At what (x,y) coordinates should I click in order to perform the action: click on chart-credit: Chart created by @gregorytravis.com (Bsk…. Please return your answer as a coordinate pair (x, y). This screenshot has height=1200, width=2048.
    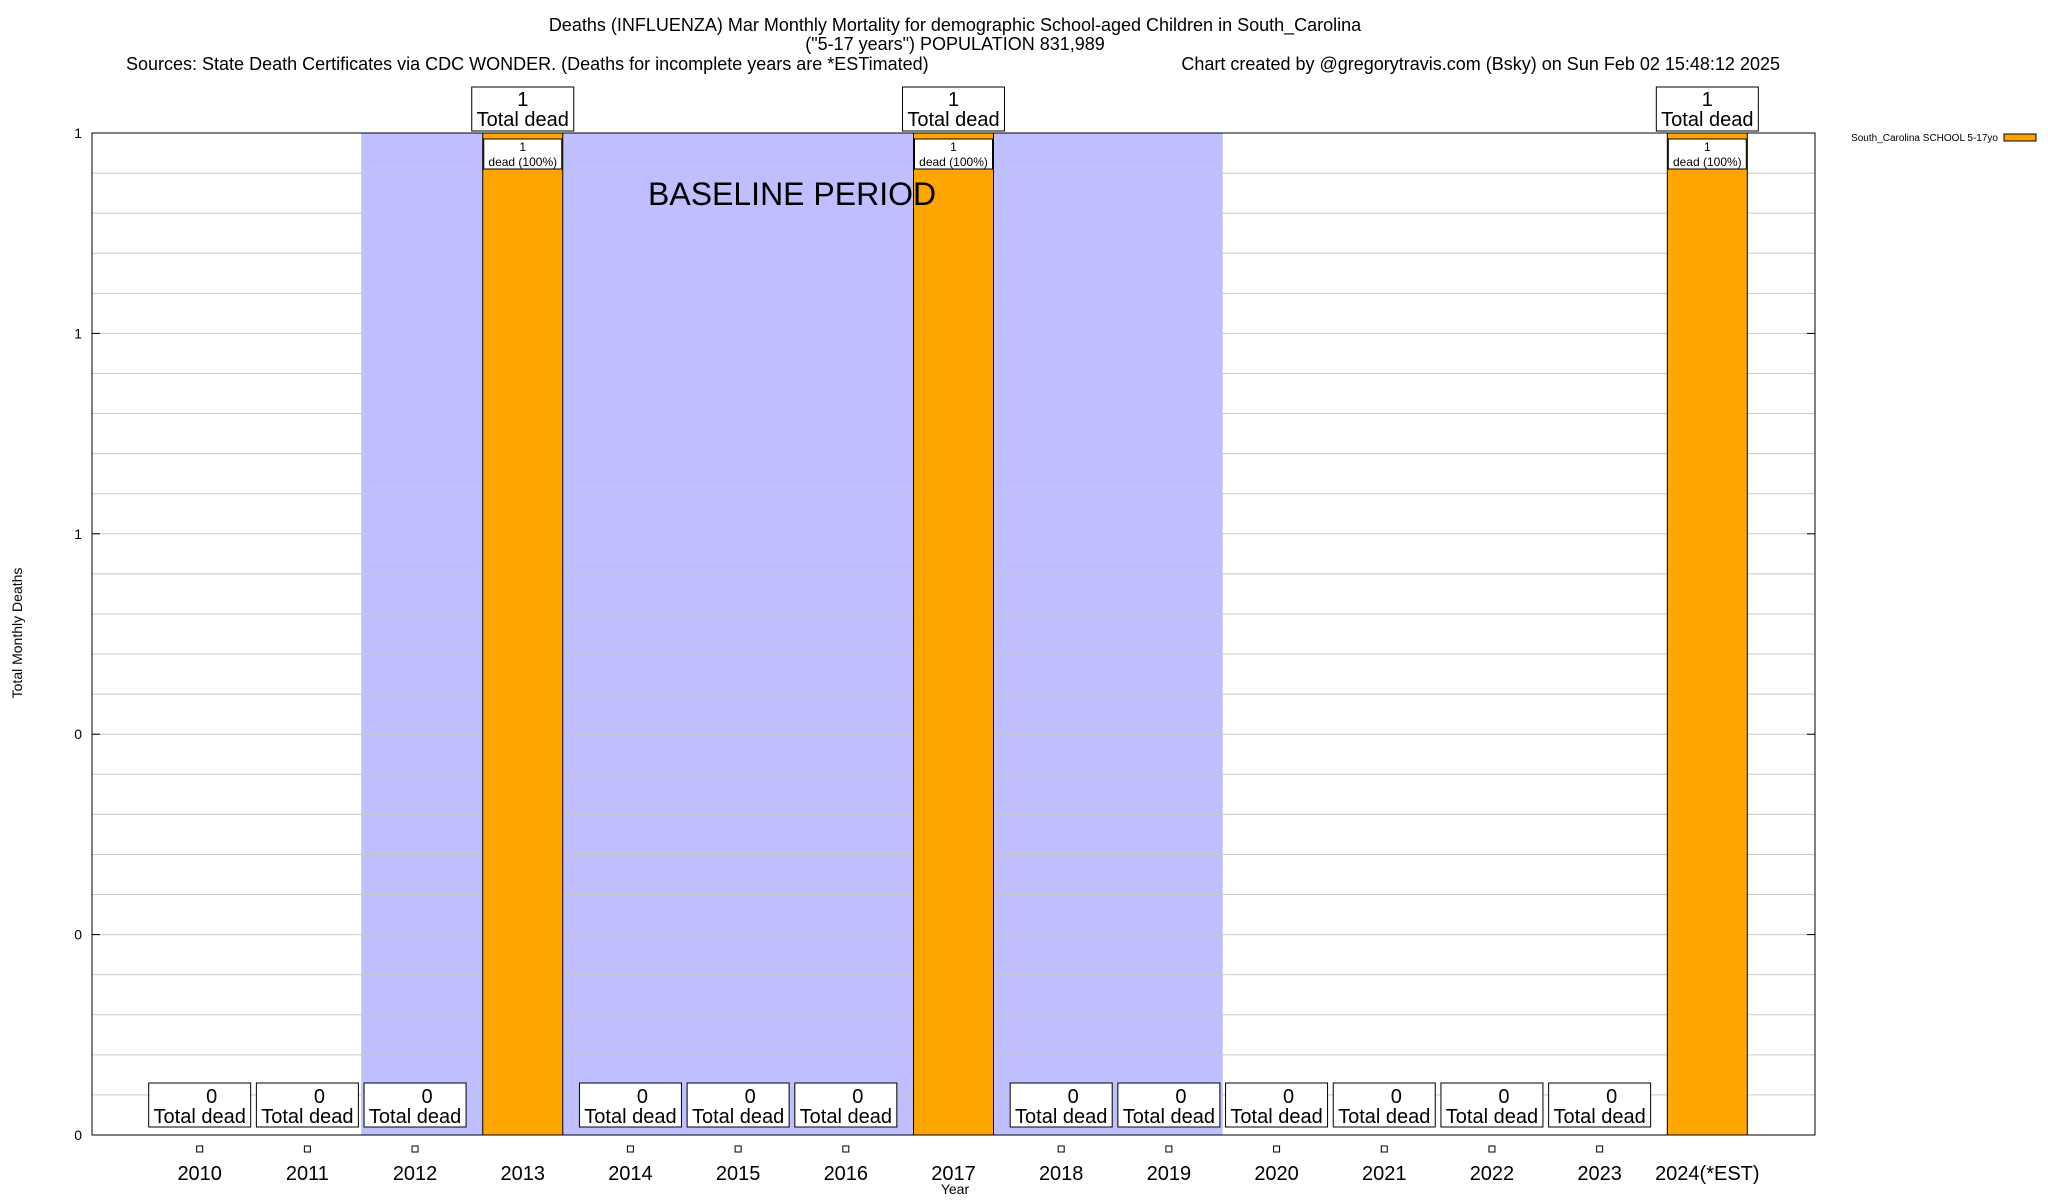
    Looking at the image, I should click on (1480, 64).